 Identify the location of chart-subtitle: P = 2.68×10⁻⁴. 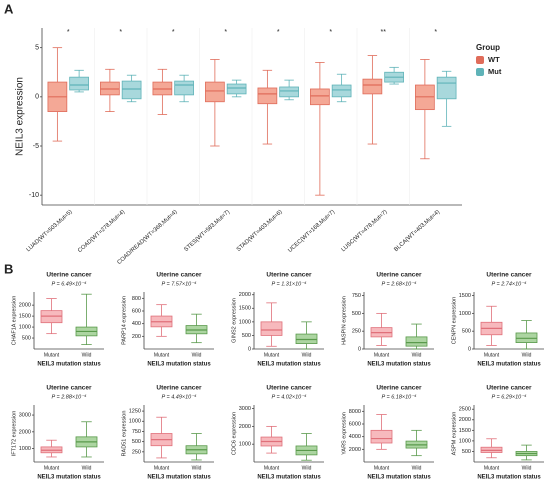
(399, 283).